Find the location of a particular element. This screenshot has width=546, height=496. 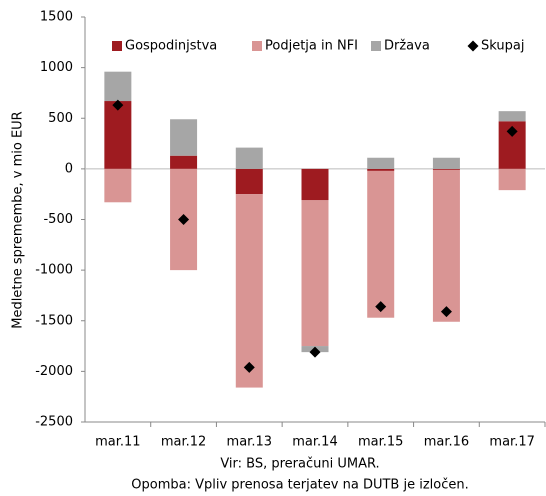

x-tick-label: mar.15 is located at coordinates (380, 442).